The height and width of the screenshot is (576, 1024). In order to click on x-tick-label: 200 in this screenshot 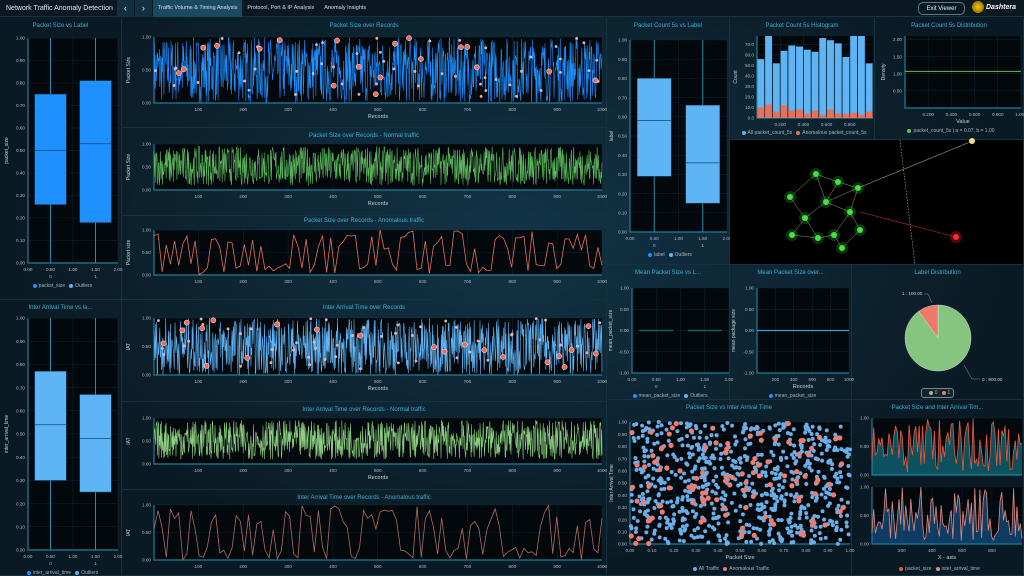, I will do `click(243, 381)`.